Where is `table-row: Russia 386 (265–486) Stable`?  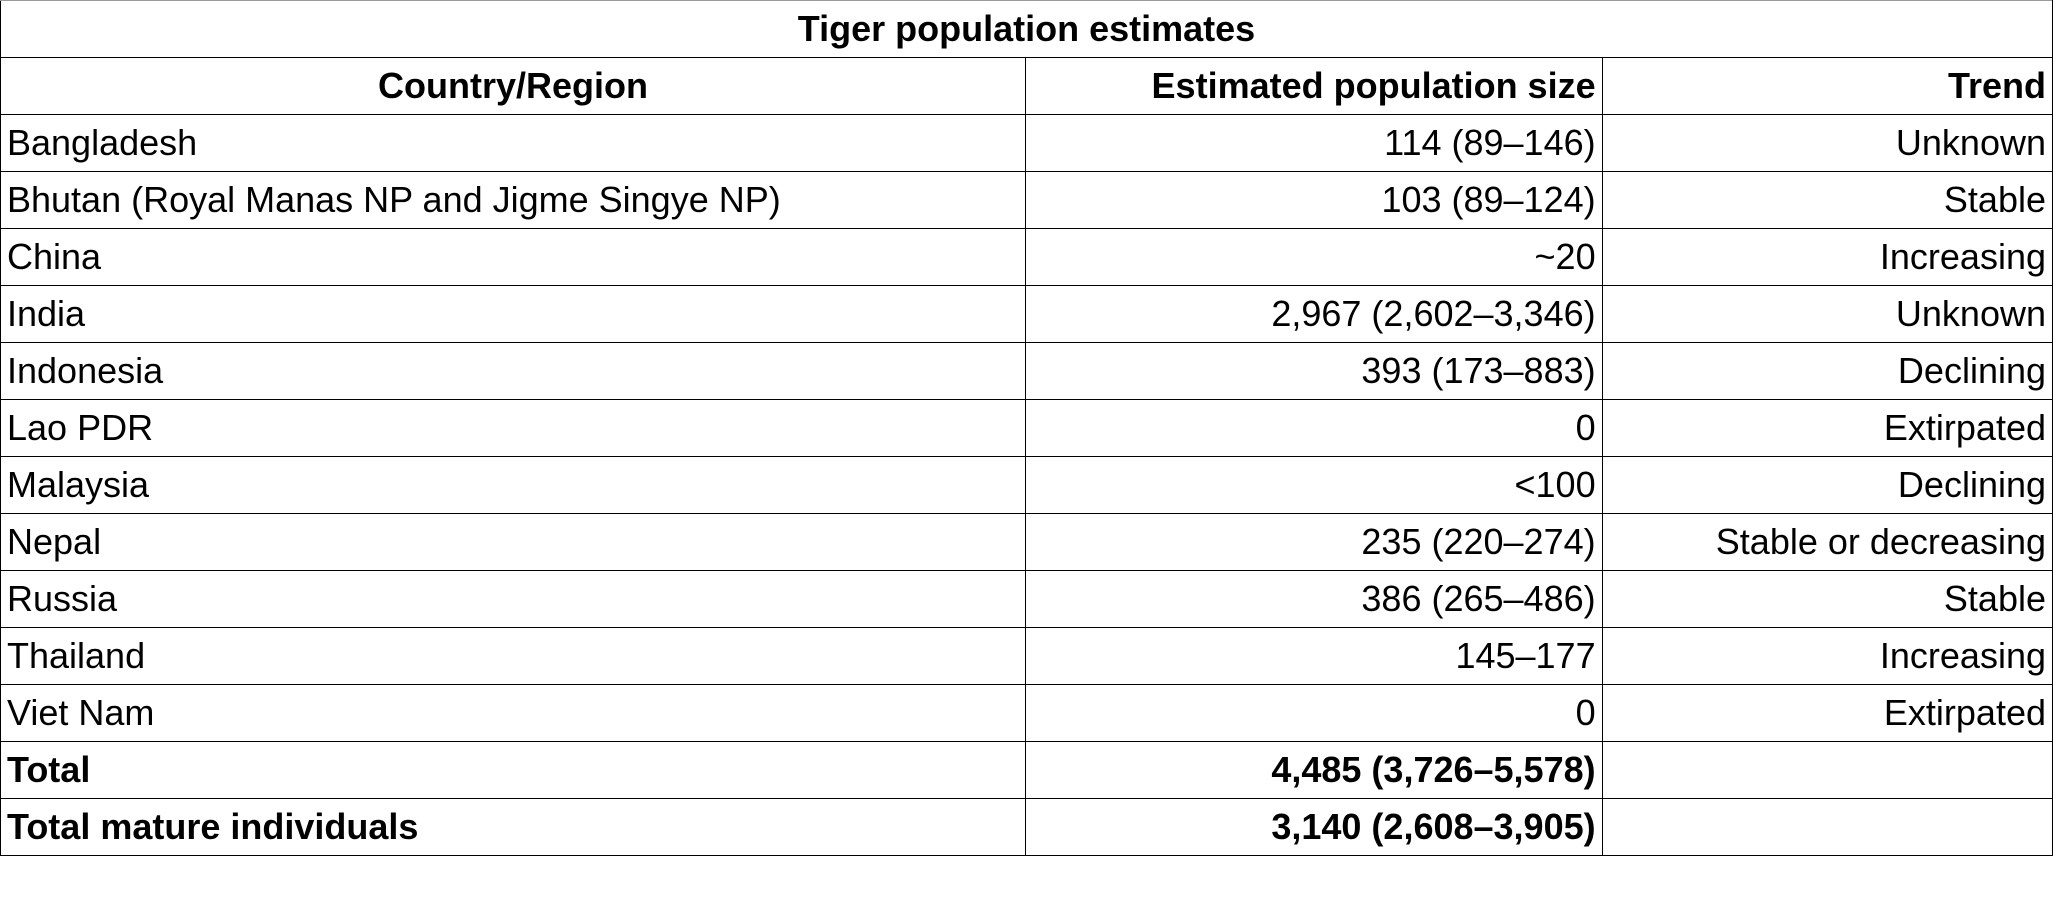
table-row: Russia 386 (265–486) Stable is located at coordinates (1027, 599).